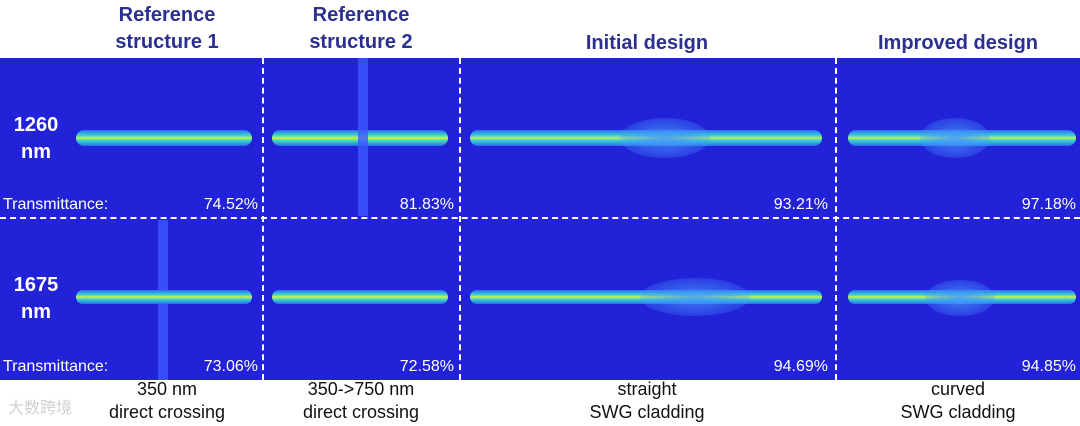 This screenshot has width=1080, height=426. What do you see at coordinates (230, 204) in the screenshot?
I see `transmittance-ref1-row1: 74.52%` at bounding box center [230, 204].